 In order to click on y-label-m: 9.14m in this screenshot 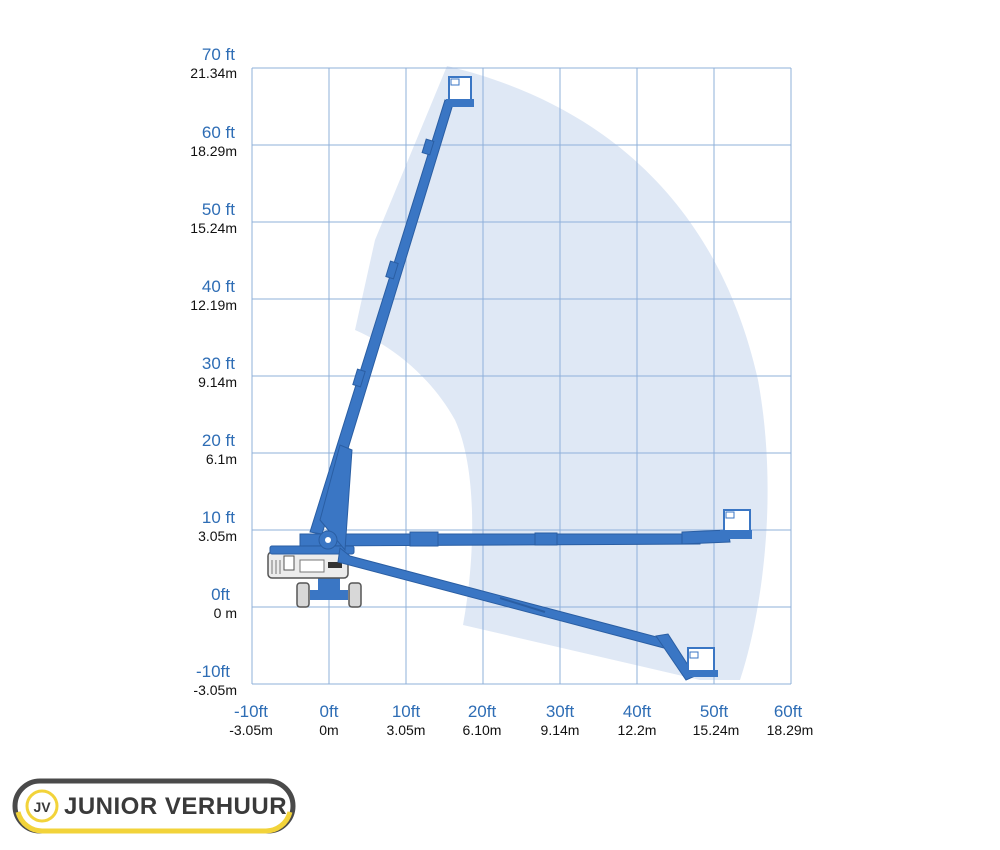, I will do `click(217, 382)`.